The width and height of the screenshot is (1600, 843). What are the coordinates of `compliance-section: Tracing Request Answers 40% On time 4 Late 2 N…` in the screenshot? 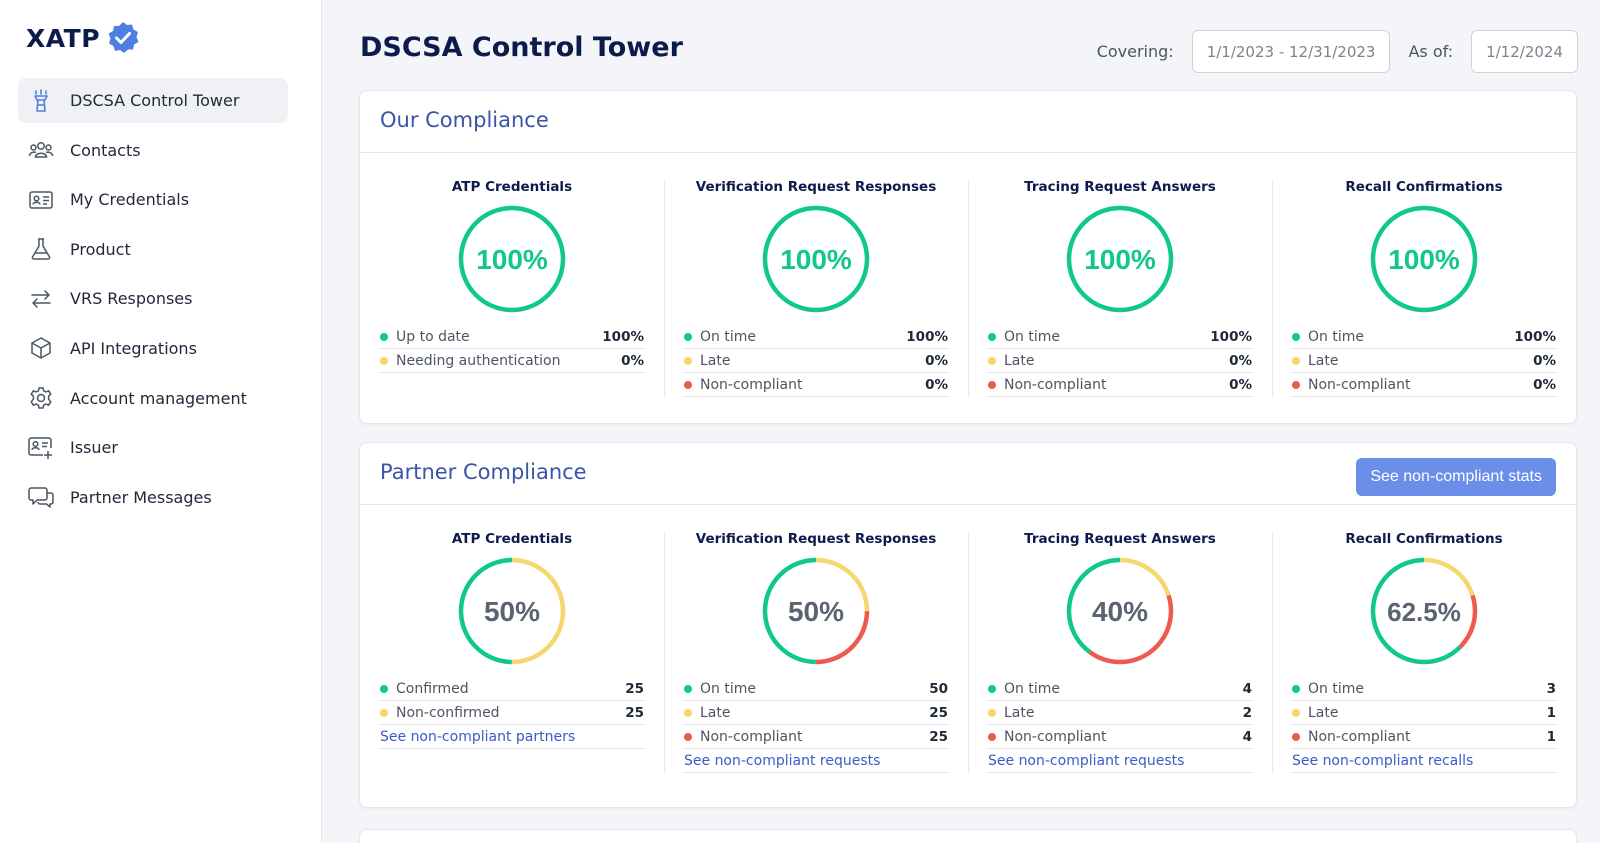 It's located at (1120, 639).